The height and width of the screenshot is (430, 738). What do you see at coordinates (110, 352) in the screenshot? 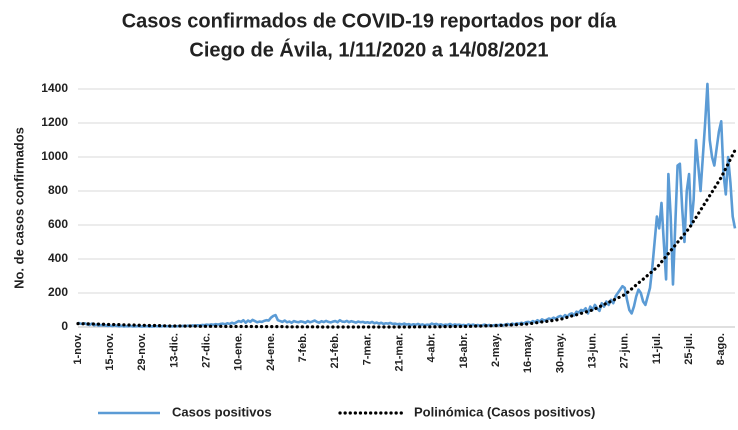
I see `x-tick-label: 15-nov.` at bounding box center [110, 352].